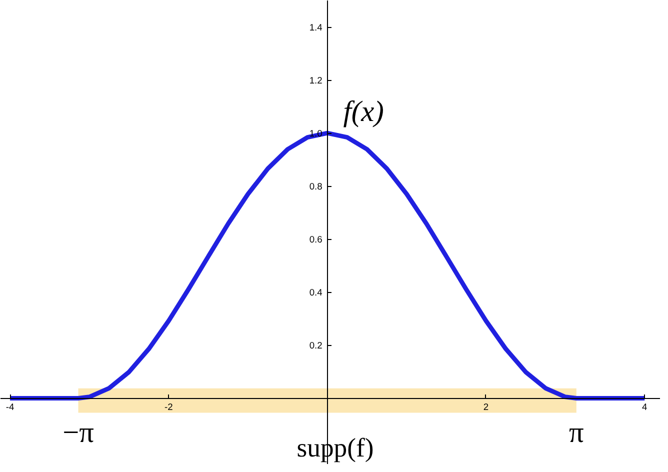 This screenshot has width=668, height=472. What do you see at coordinates (315, 293) in the screenshot?
I see `y-tick-label: 0.4` at bounding box center [315, 293].